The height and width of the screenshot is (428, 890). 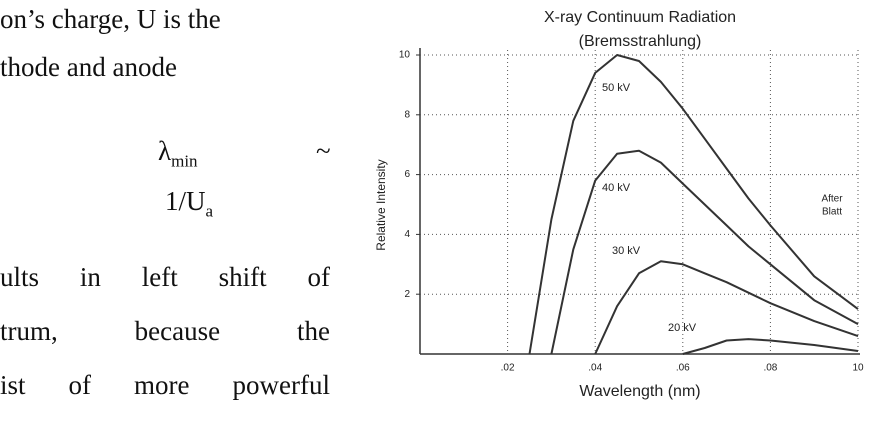 What do you see at coordinates (165, 277) in the screenshot?
I see `text-line: ults in left shift of` at bounding box center [165, 277].